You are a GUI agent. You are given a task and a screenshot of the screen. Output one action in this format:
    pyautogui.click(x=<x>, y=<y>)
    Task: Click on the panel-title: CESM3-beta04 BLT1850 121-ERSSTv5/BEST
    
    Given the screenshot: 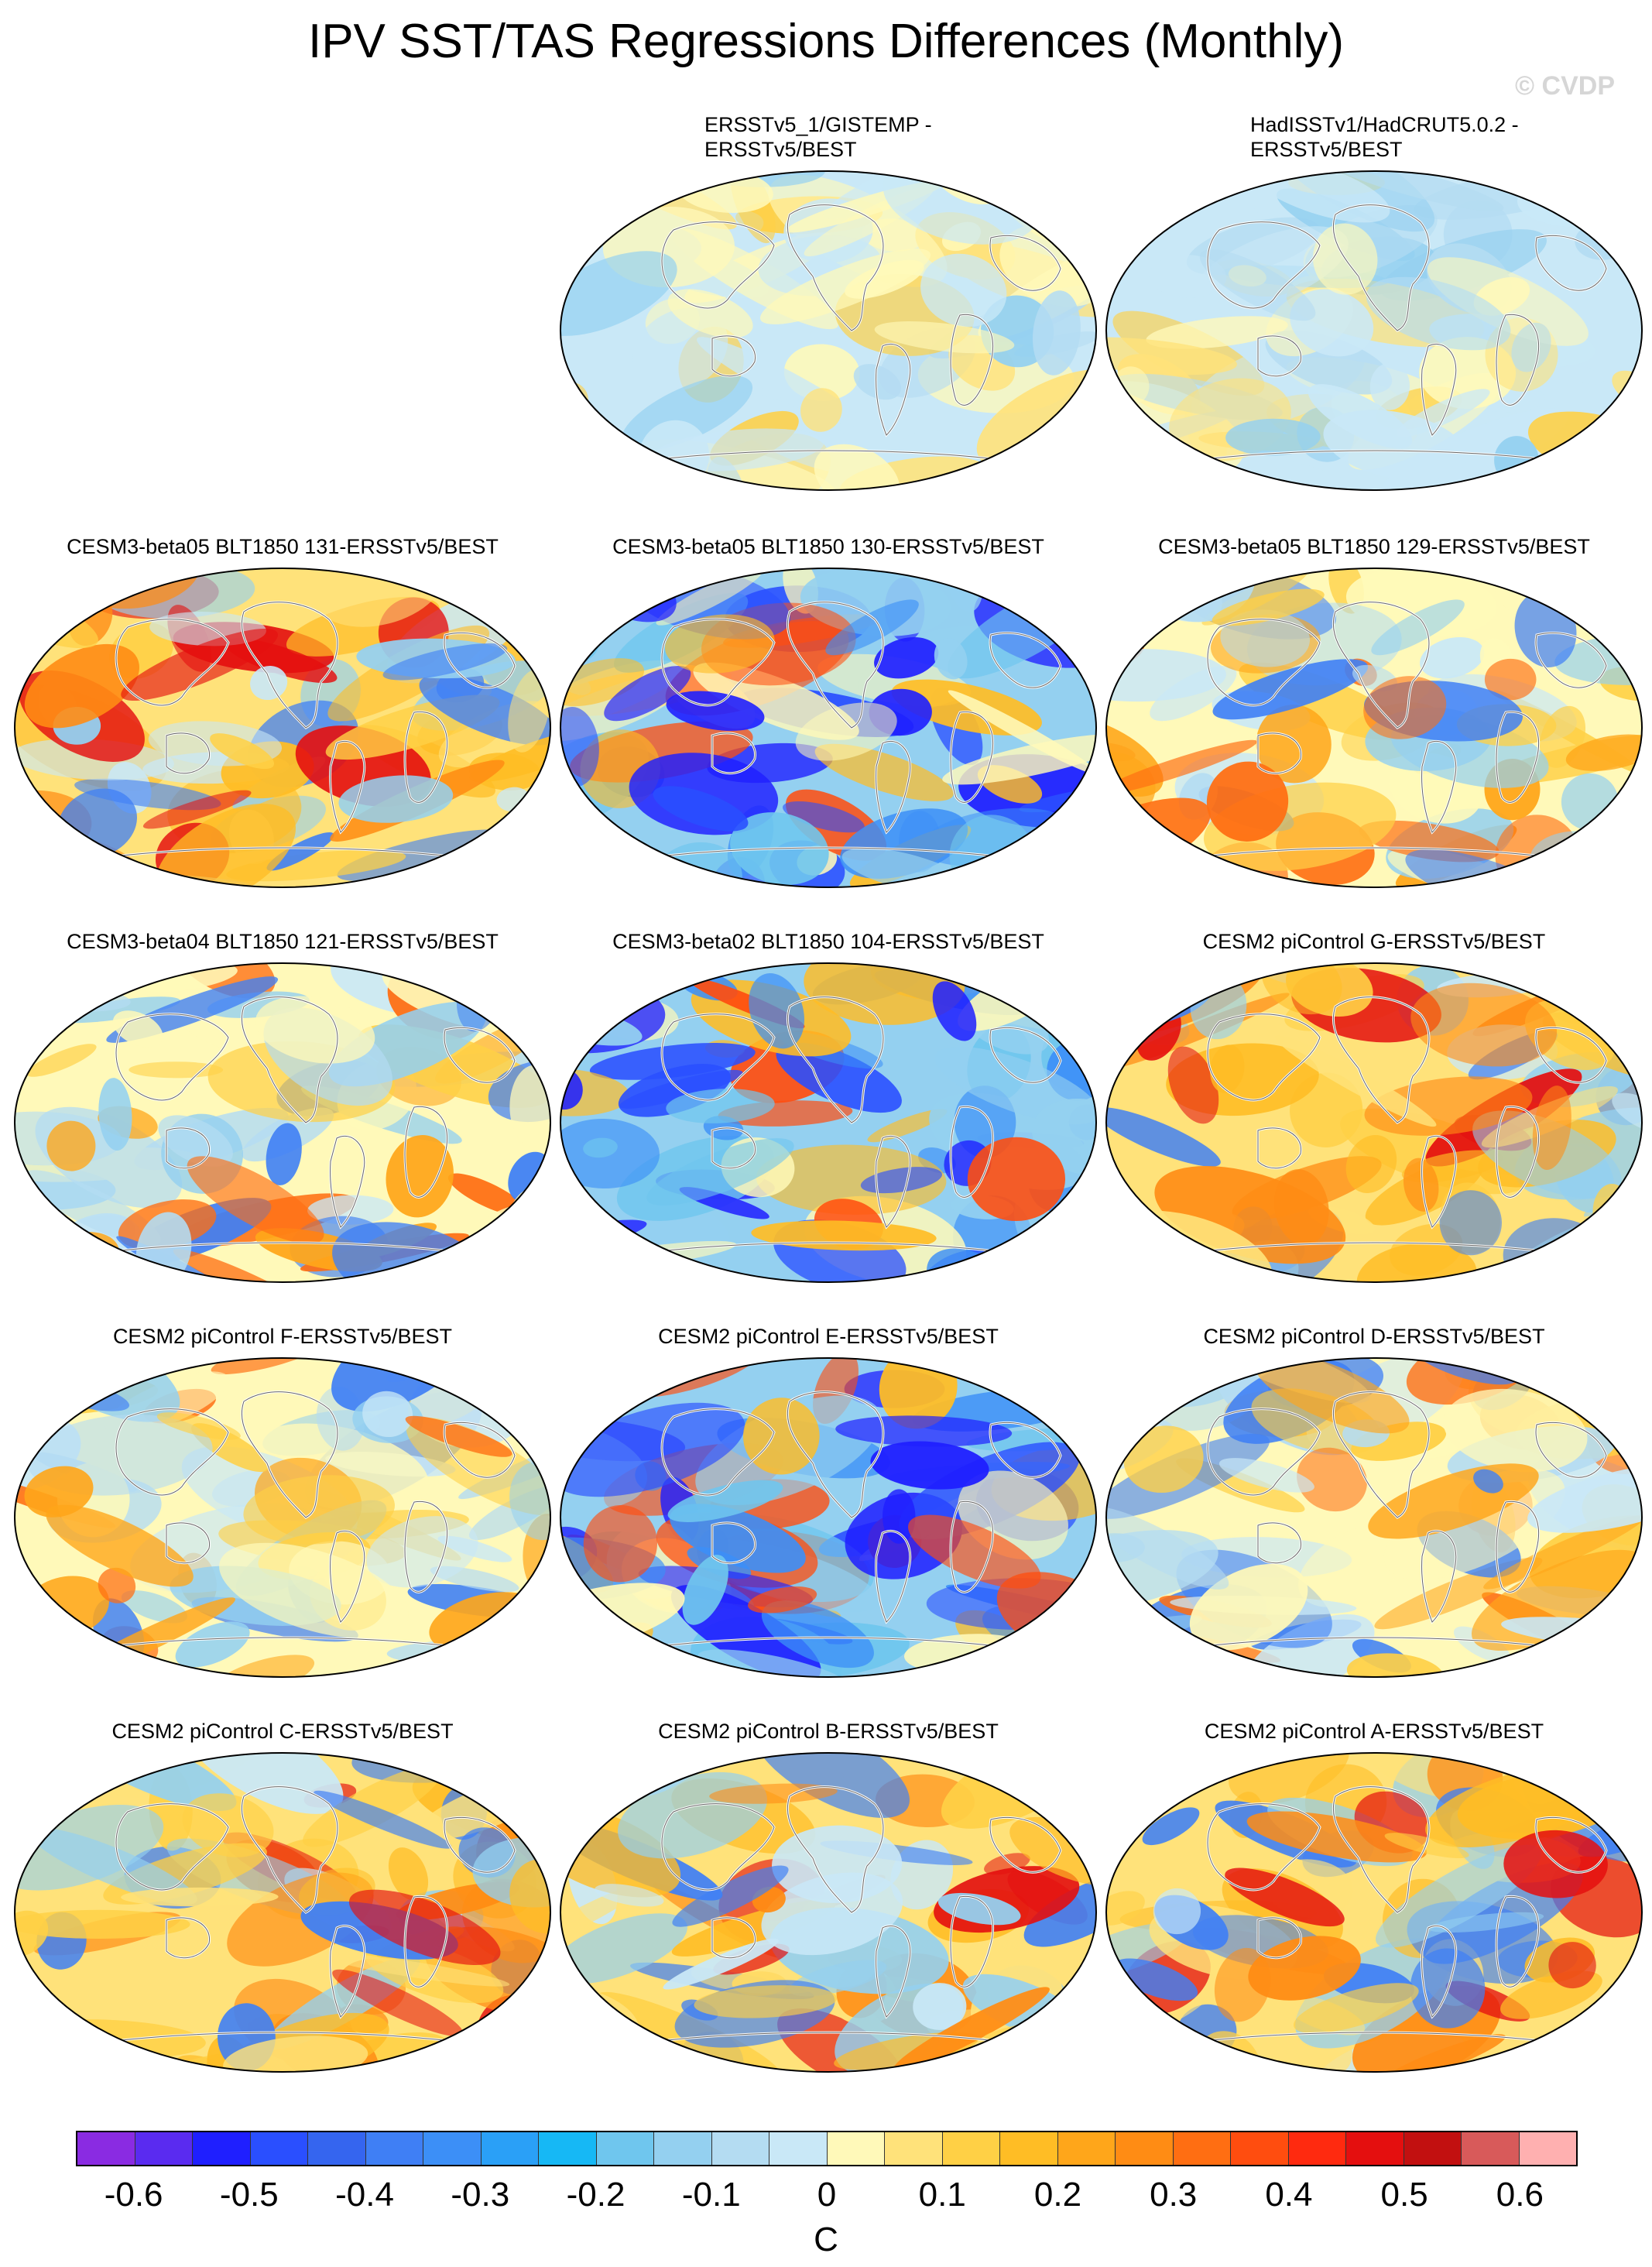 What is the action you would take?
    pyautogui.click(x=283, y=941)
    